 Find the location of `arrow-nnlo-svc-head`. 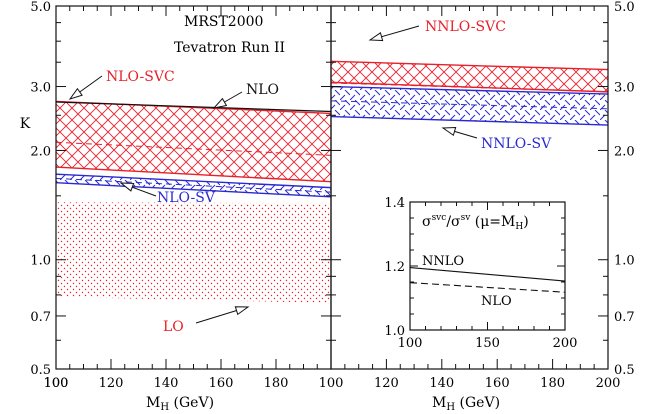

arrow-nnlo-svc-head is located at coordinates (376, 37).